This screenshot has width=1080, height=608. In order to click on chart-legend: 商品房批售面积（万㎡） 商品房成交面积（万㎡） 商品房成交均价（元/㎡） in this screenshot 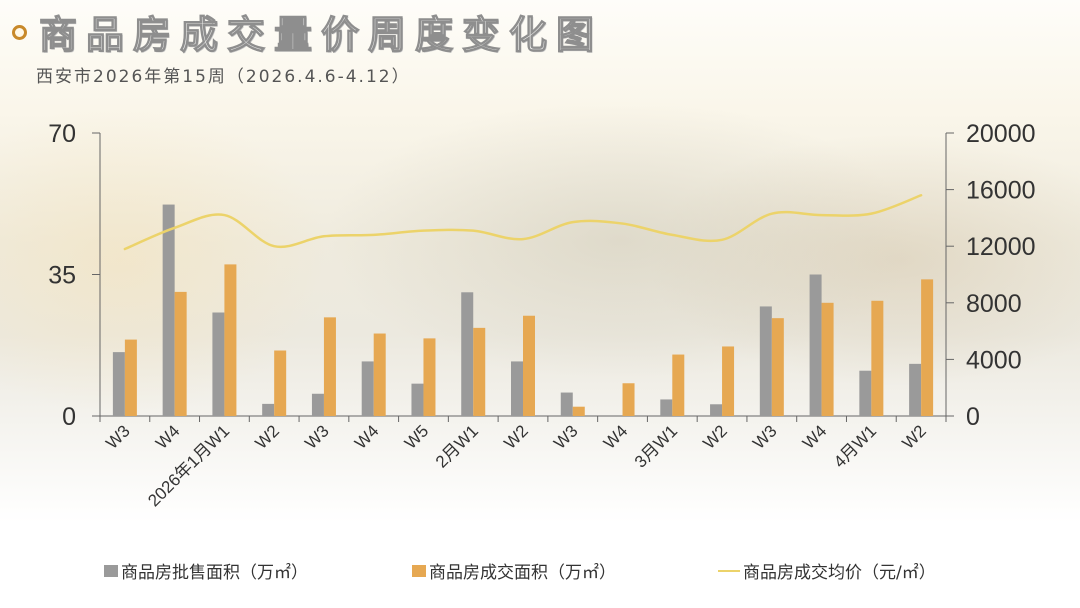, I will do `click(540, 571)`.